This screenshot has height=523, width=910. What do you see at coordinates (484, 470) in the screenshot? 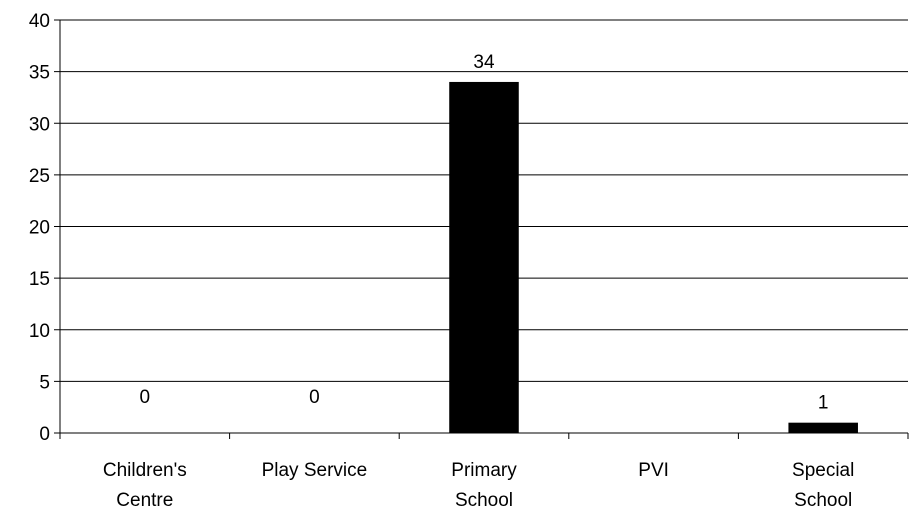
I see `x-category-label: Primary` at bounding box center [484, 470].